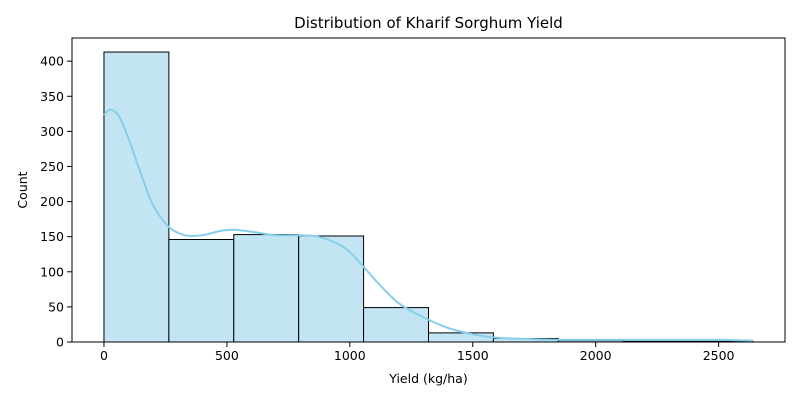 The height and width of the screenshot is (400, 800). What do you see at coordinates (52, 236) in the screenshot?
I see `y-tick-label: 150` at bounding box center [52, 236].